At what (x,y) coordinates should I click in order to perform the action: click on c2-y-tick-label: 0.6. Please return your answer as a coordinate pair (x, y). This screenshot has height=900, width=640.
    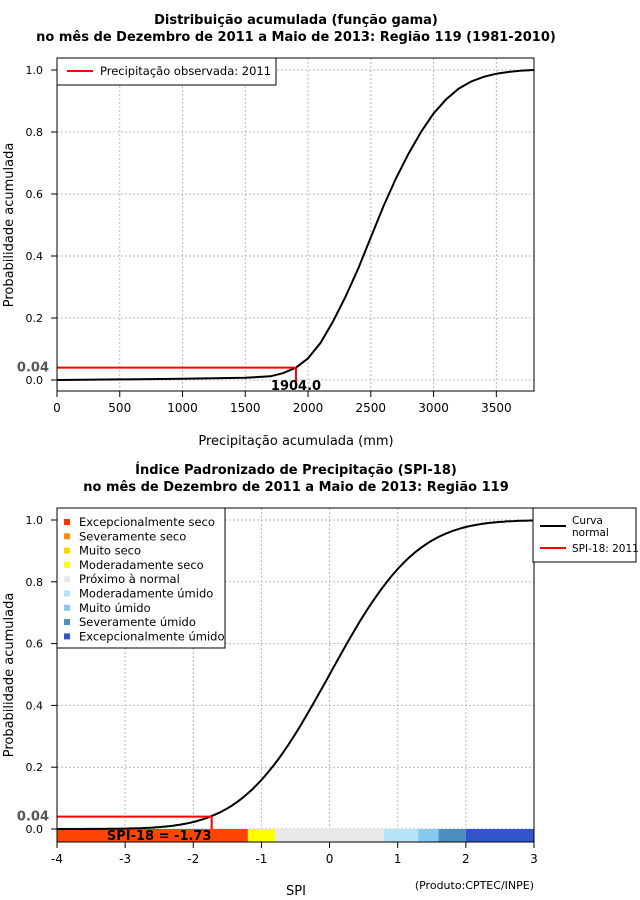
    Looking at the image, I should click on (35, 644).